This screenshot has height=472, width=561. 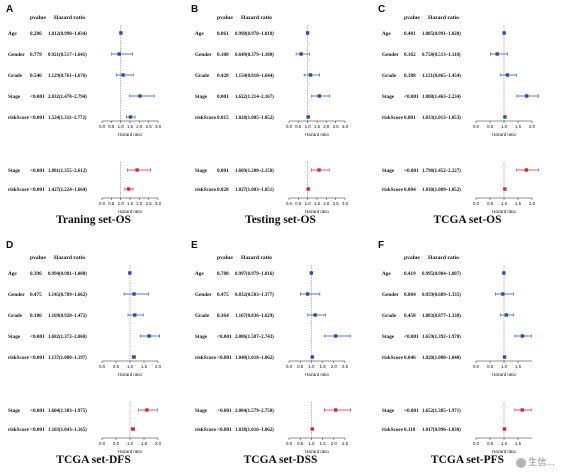 What do you see at coordinates (223, 118) in the screenshot?
I see `row-pvalue: 0.015` at bounding box center [223, 118].